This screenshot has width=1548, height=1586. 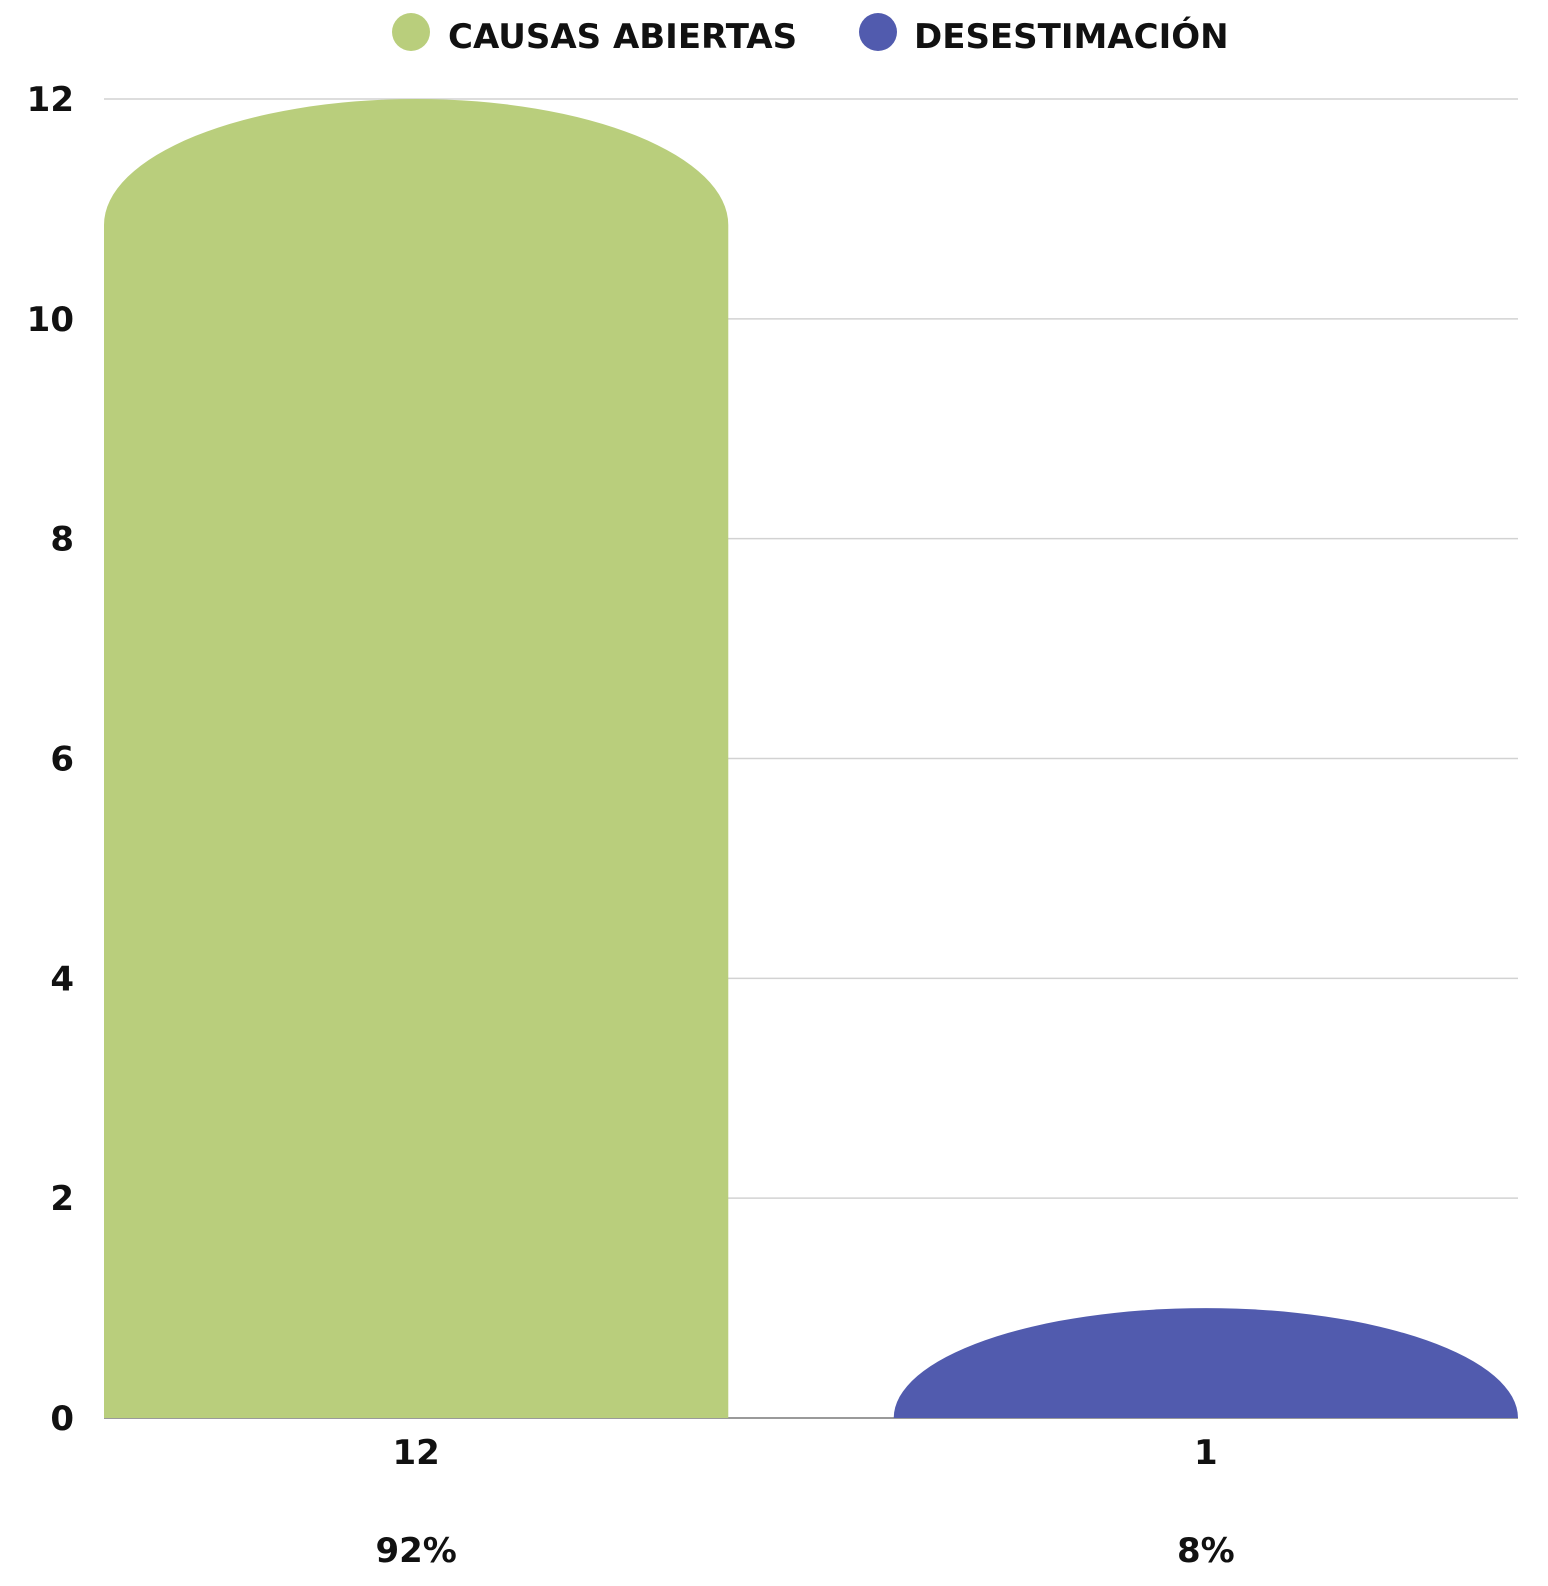 What do you see at coordinates (415, 1453) in the screenshot?
I see `bar-value-label: 12` at bounding box center [415, 1453].